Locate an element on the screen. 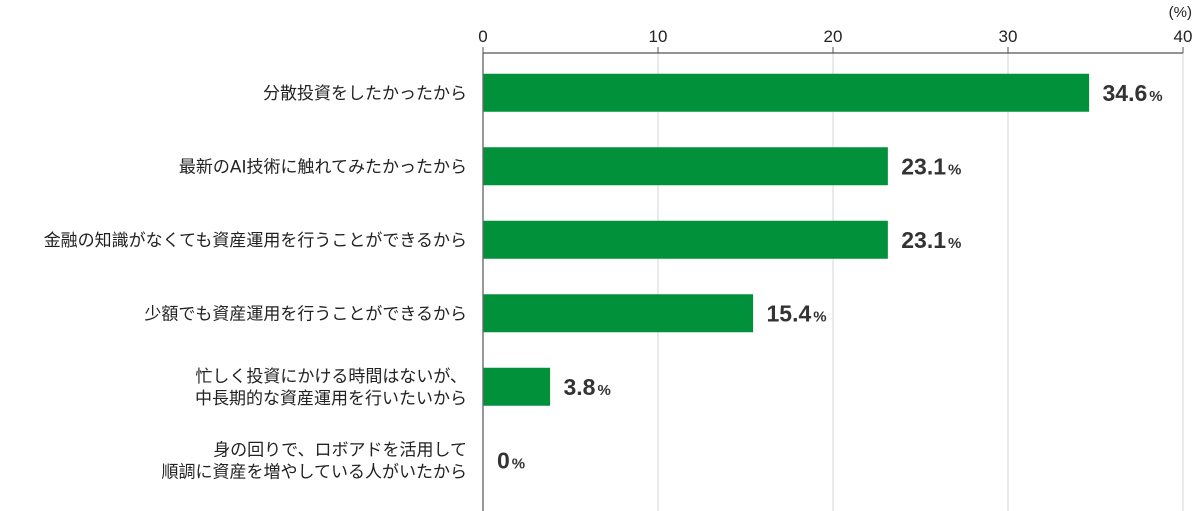  category-label: 順調に資産を増やしている人がいたから is located at coordinates (315, 472).